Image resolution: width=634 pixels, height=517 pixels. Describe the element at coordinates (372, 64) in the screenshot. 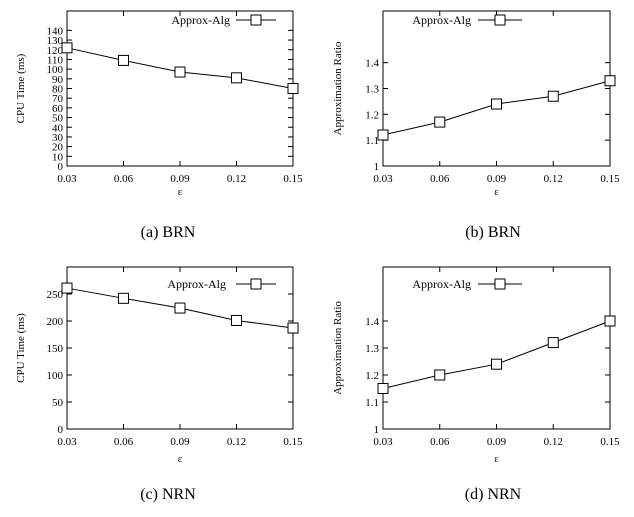

I see `chart-2-y-tick-label: 1.4` at that location.